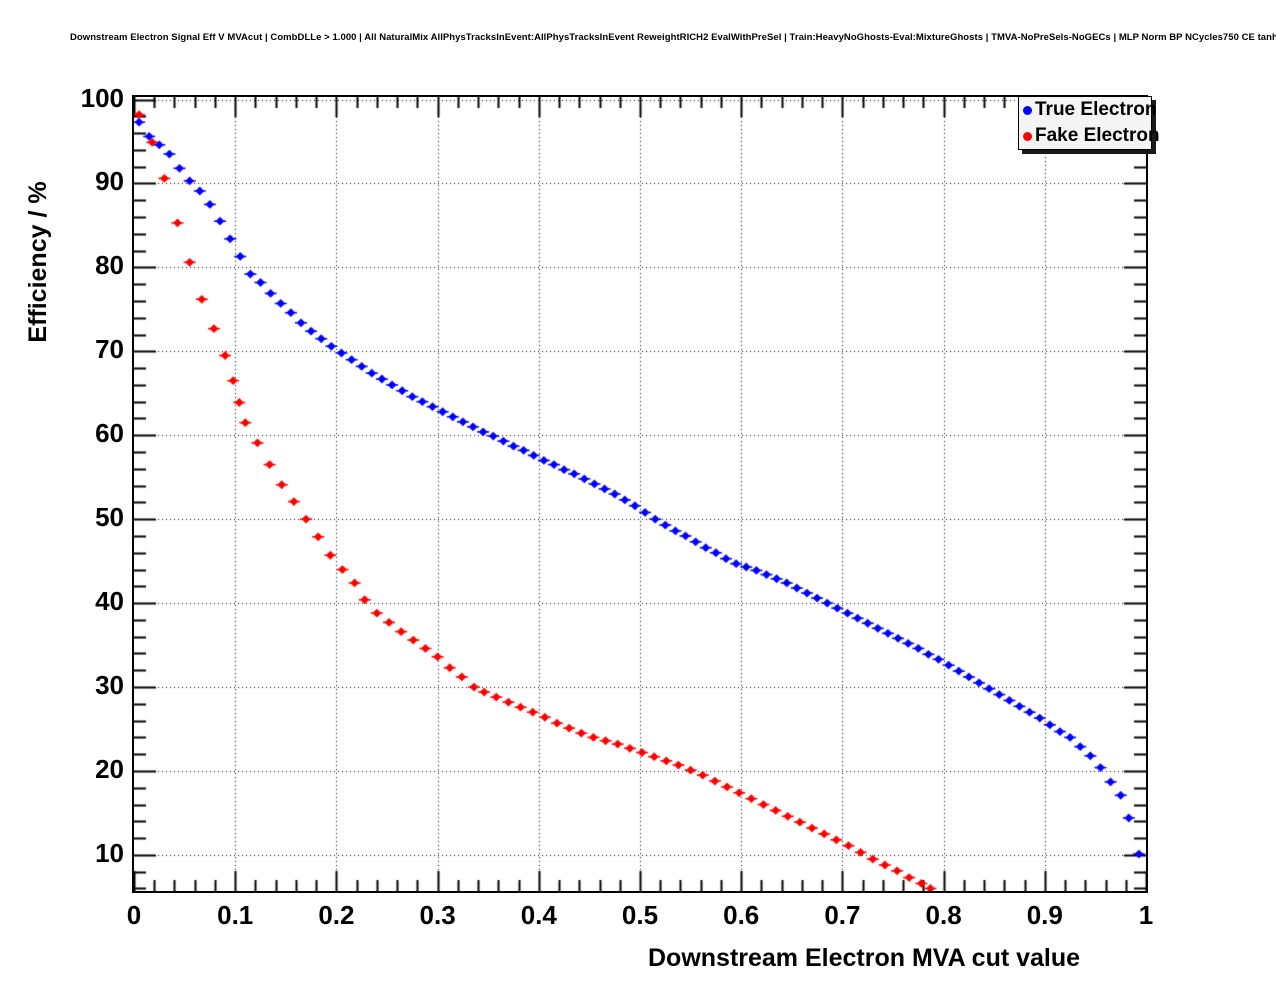 The width and height of the screenshot is (1276, 996). I want to click on legend-entry-fake-electron: Fake Electron, so click(1089, 136).